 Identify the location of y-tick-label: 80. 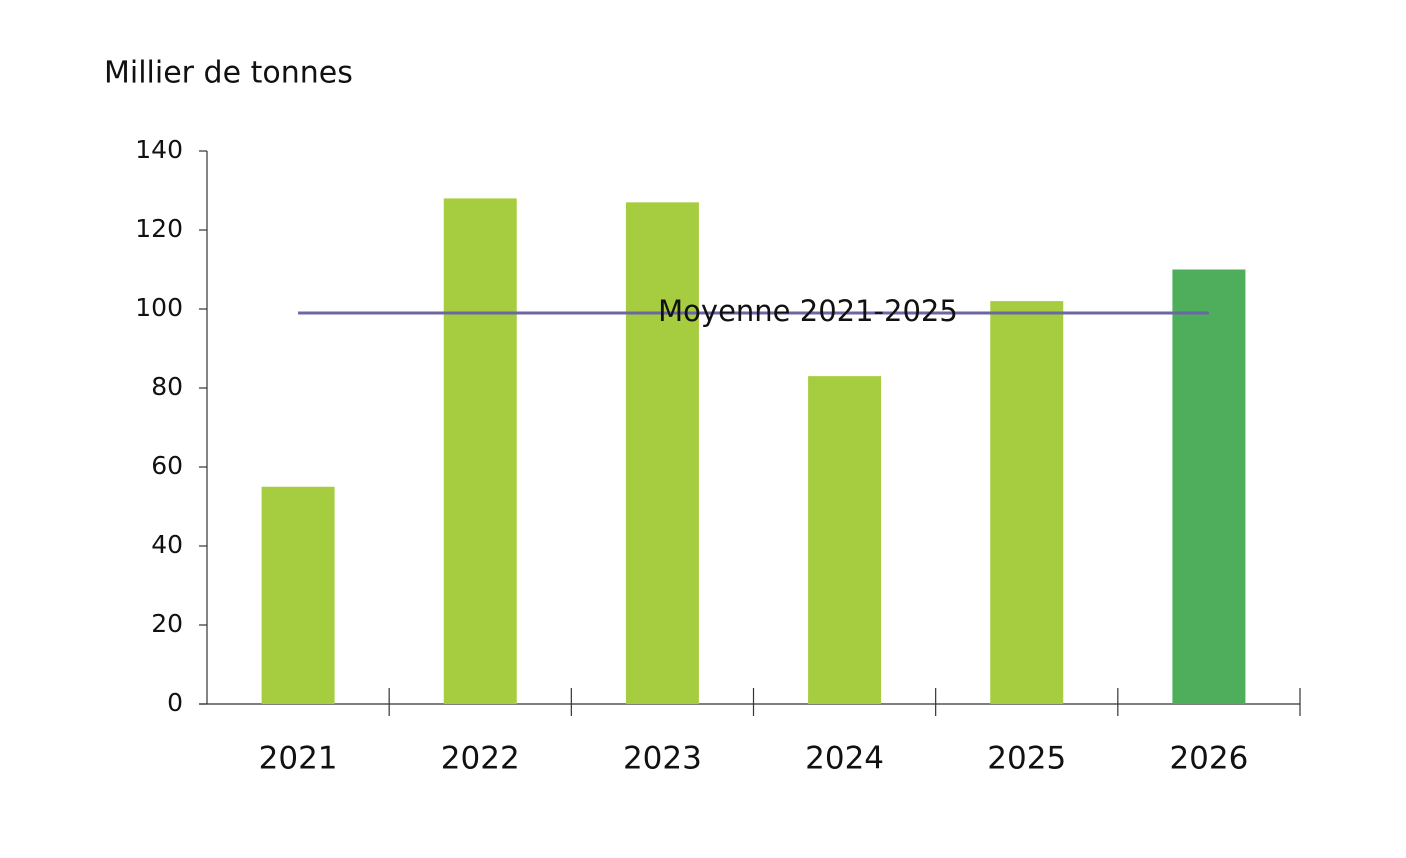
(167, 386).